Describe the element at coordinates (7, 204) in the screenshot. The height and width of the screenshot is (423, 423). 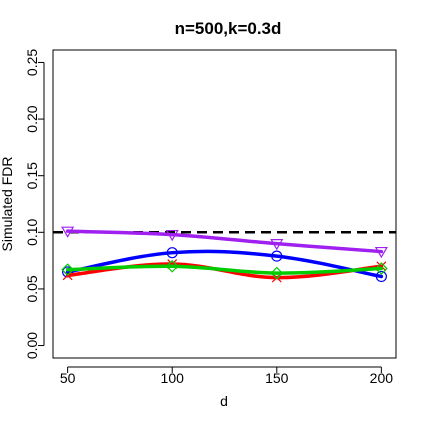
I see `y-axis-label: Simulated FDR` at that location.